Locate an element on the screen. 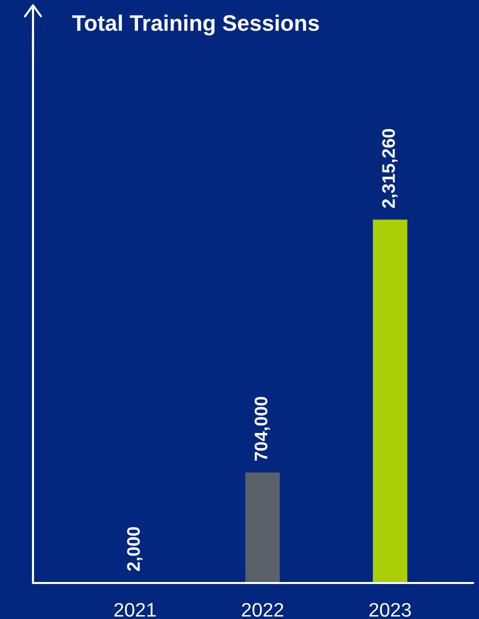  data-label: 2,000 is located at coordinates (134, 549).